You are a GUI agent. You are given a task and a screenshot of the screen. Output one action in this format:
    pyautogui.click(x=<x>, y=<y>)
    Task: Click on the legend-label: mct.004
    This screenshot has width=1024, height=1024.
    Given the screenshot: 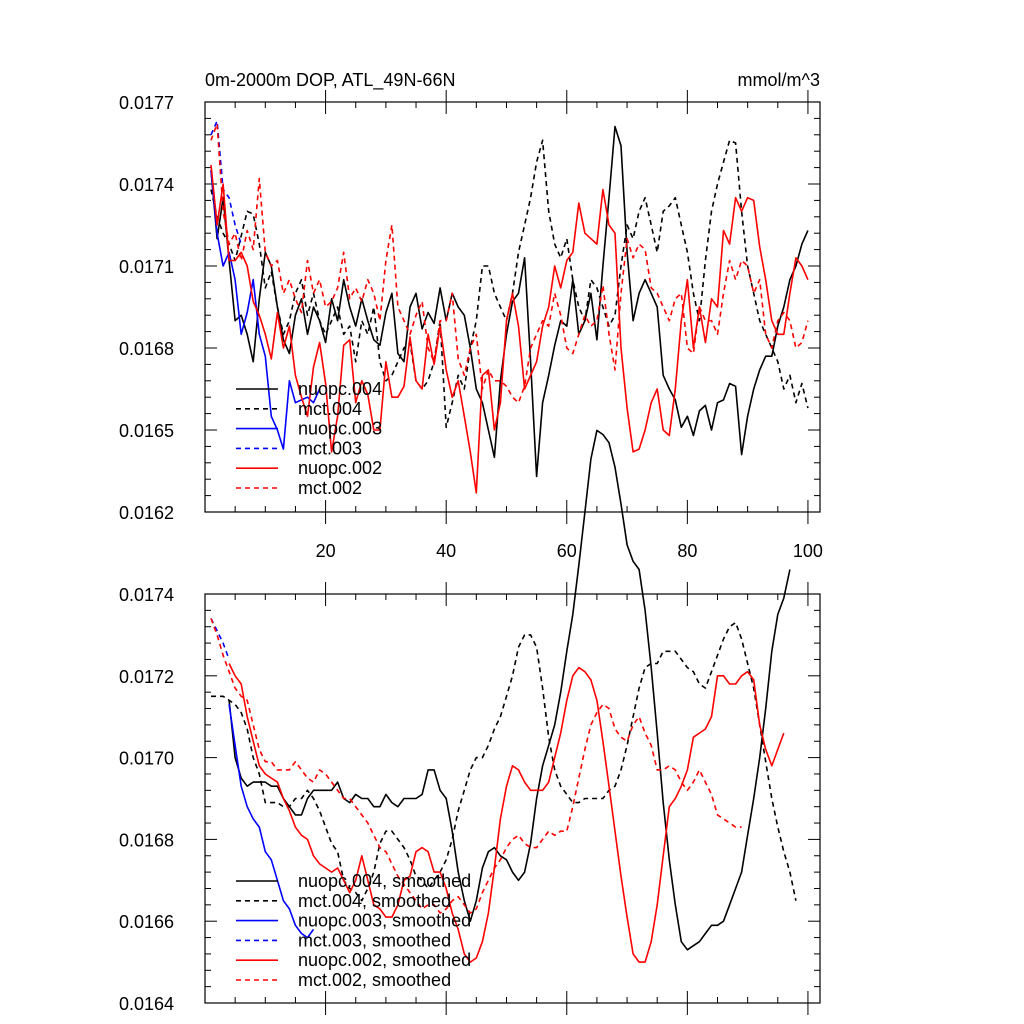 What is the action you would take?
    pyautogui.click(x=330, y=409)
    